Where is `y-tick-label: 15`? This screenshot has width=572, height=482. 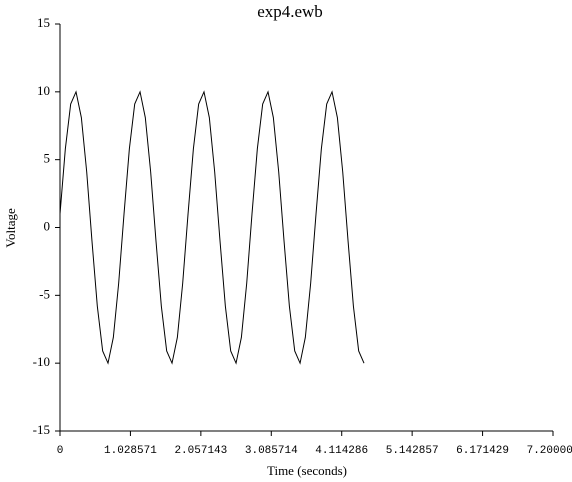
y-tick-label: 15 is located at coordinates (43, 22).